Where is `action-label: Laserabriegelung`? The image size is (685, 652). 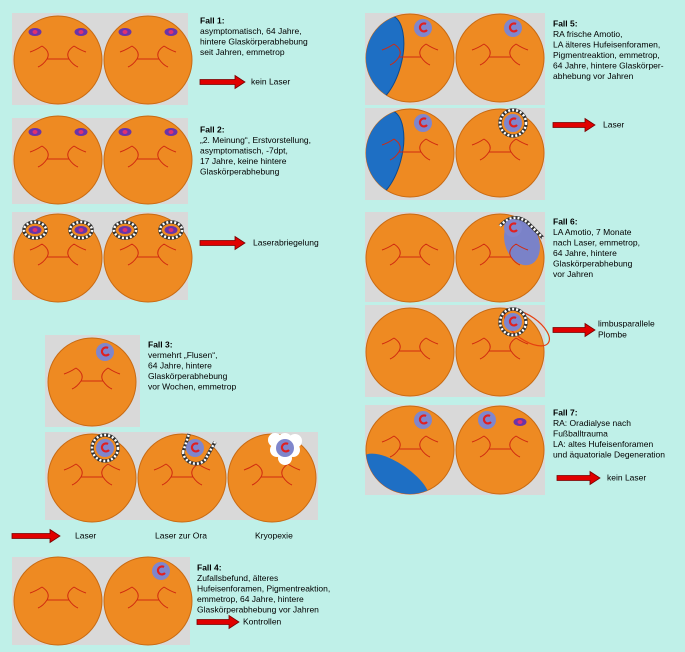
action-label: Laserabriegelung is located at coordinates (286, 242).